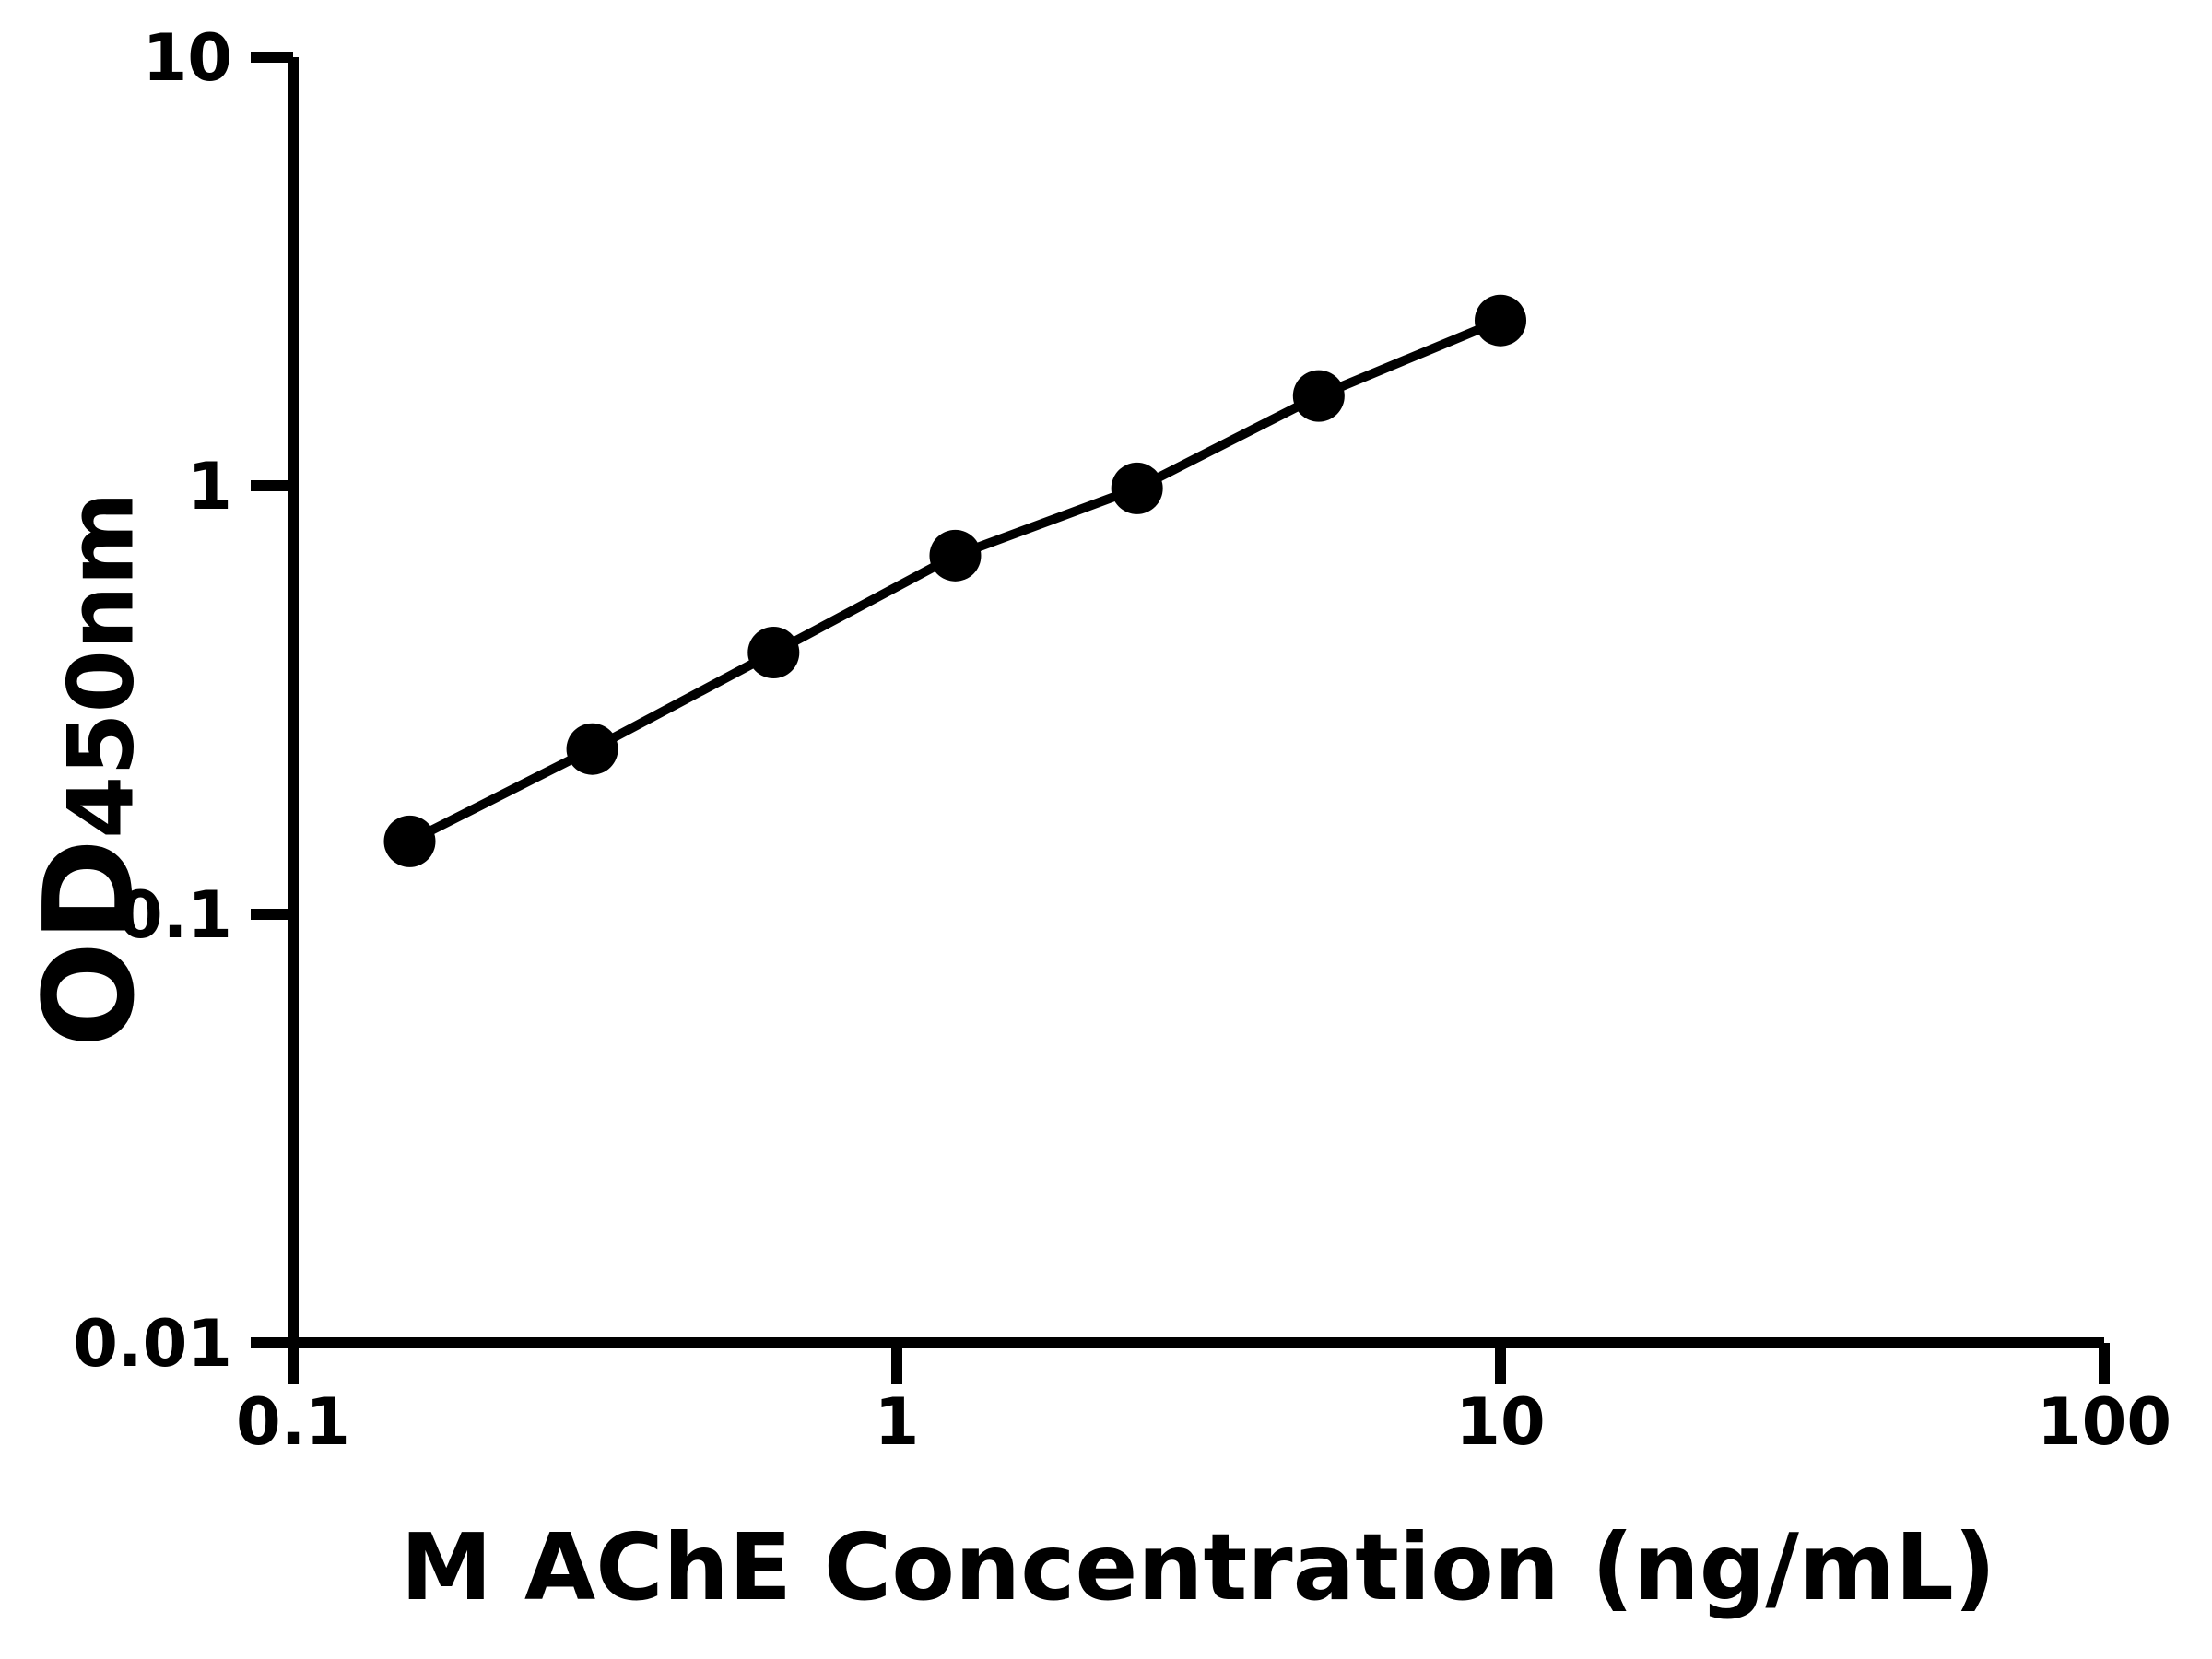 The width and height of the screenshot is (2212, 1659). I want to click on x-tick-label: 1, so click(897, 1422).